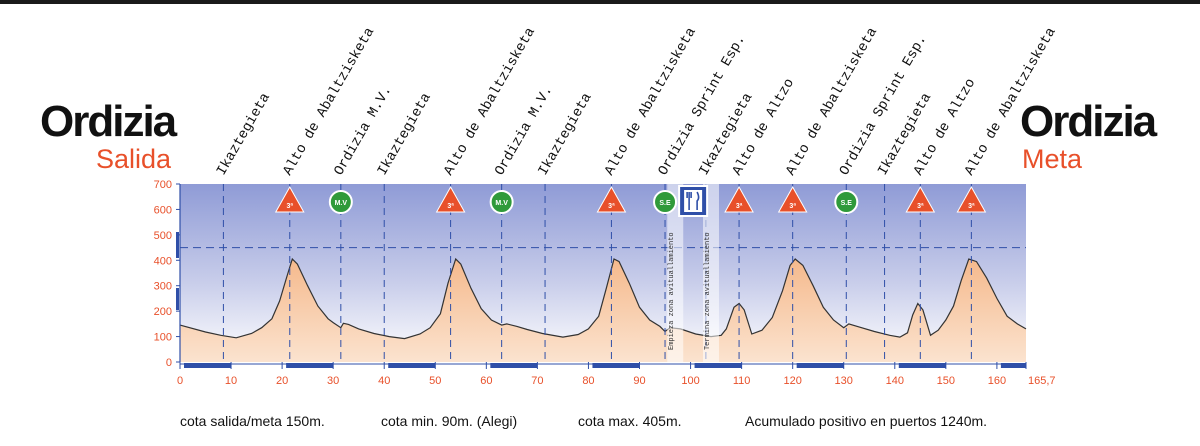  Describe the element at coordinates (180, 381) in the screenshot. I see `x-tick-label: 0` at that location.